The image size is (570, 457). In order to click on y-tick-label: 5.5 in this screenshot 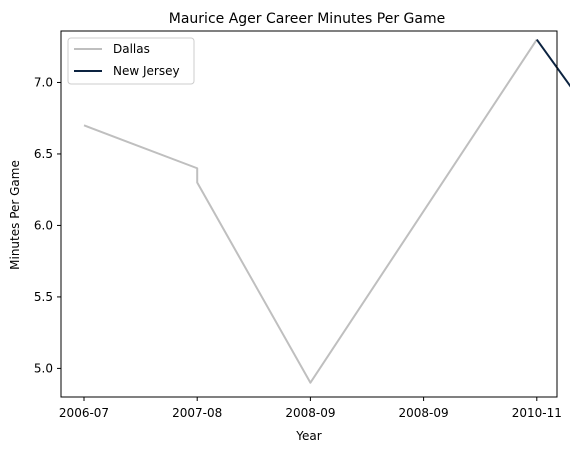, I will do `click(43, 297)`.